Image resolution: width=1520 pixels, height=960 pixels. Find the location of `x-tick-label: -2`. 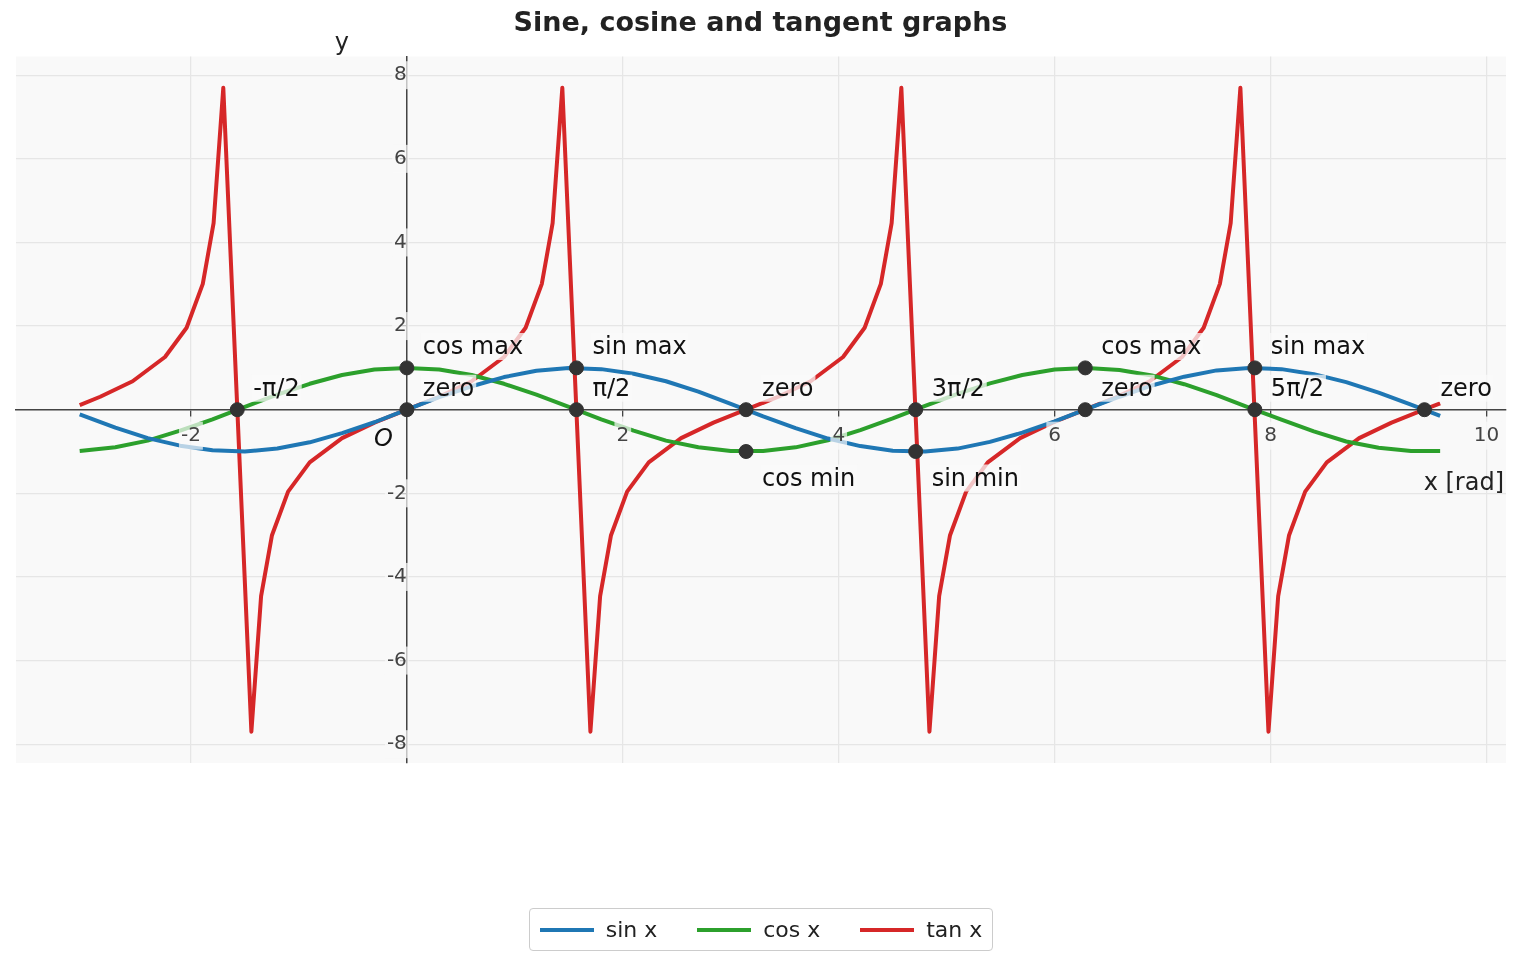

x-tick-label: -2 is located at coordinates (190, 433).